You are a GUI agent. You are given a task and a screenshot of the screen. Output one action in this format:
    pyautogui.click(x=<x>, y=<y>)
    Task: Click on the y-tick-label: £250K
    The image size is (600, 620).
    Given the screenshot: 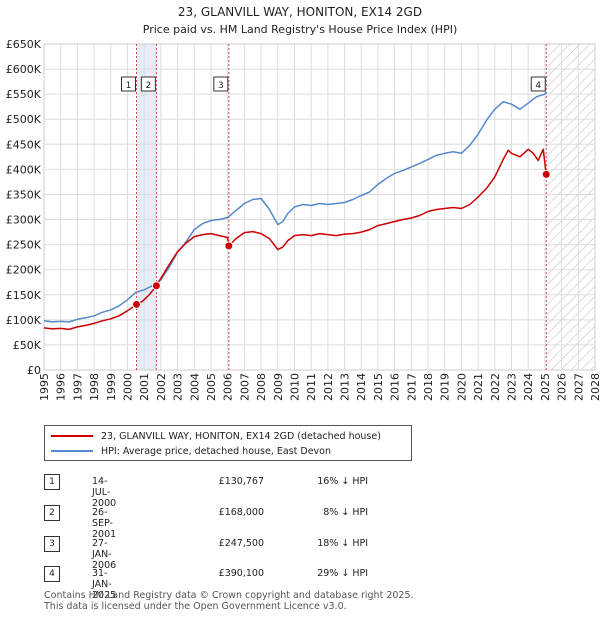 What is the action you would take?
    pyautogui.click(x=24, y=245)
    